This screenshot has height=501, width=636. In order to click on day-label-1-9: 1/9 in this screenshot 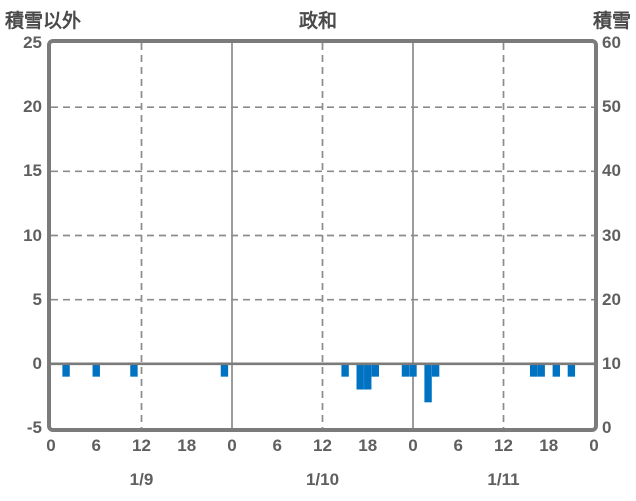, I will do `click(141, 479)`.